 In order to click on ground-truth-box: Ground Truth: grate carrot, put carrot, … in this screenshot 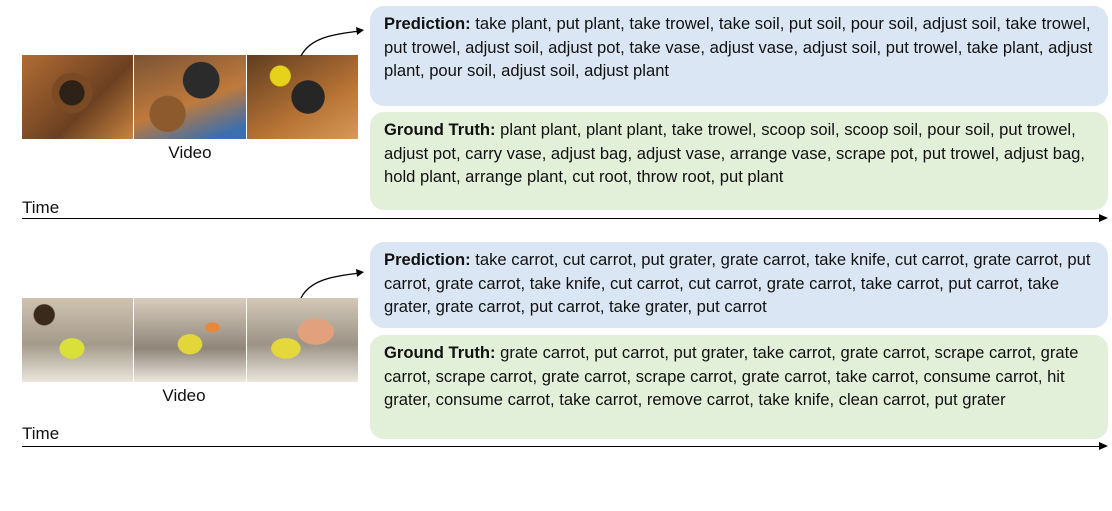, I will do `click(739, 387)`.